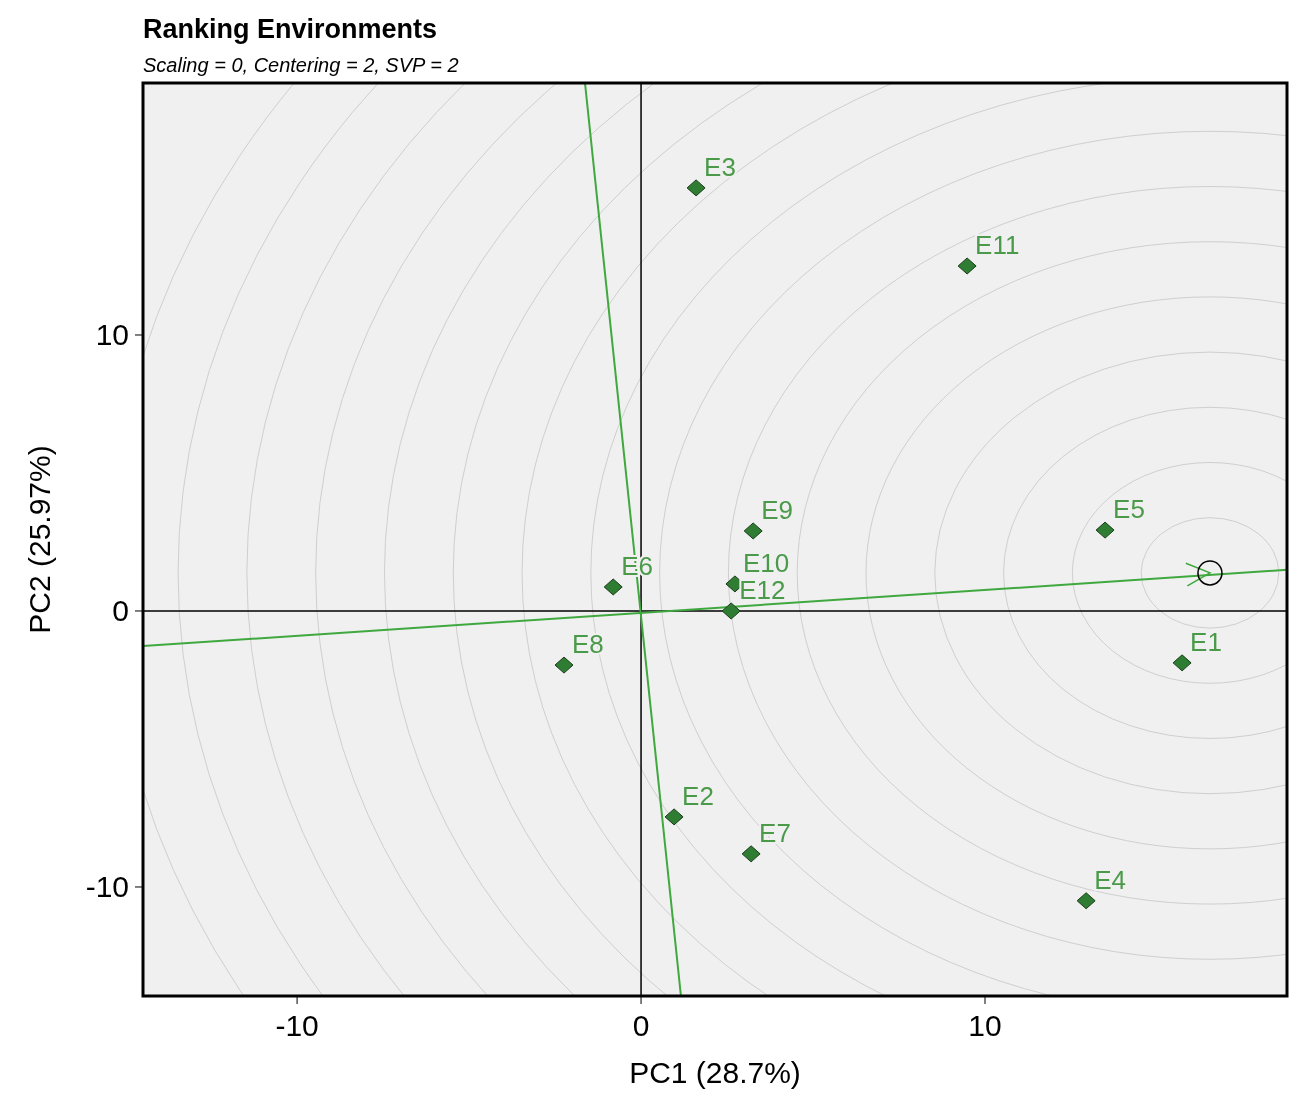 The height and width of the screenshot is (1093, 1296). I want to click on series-label: E3, so click(720, 166).